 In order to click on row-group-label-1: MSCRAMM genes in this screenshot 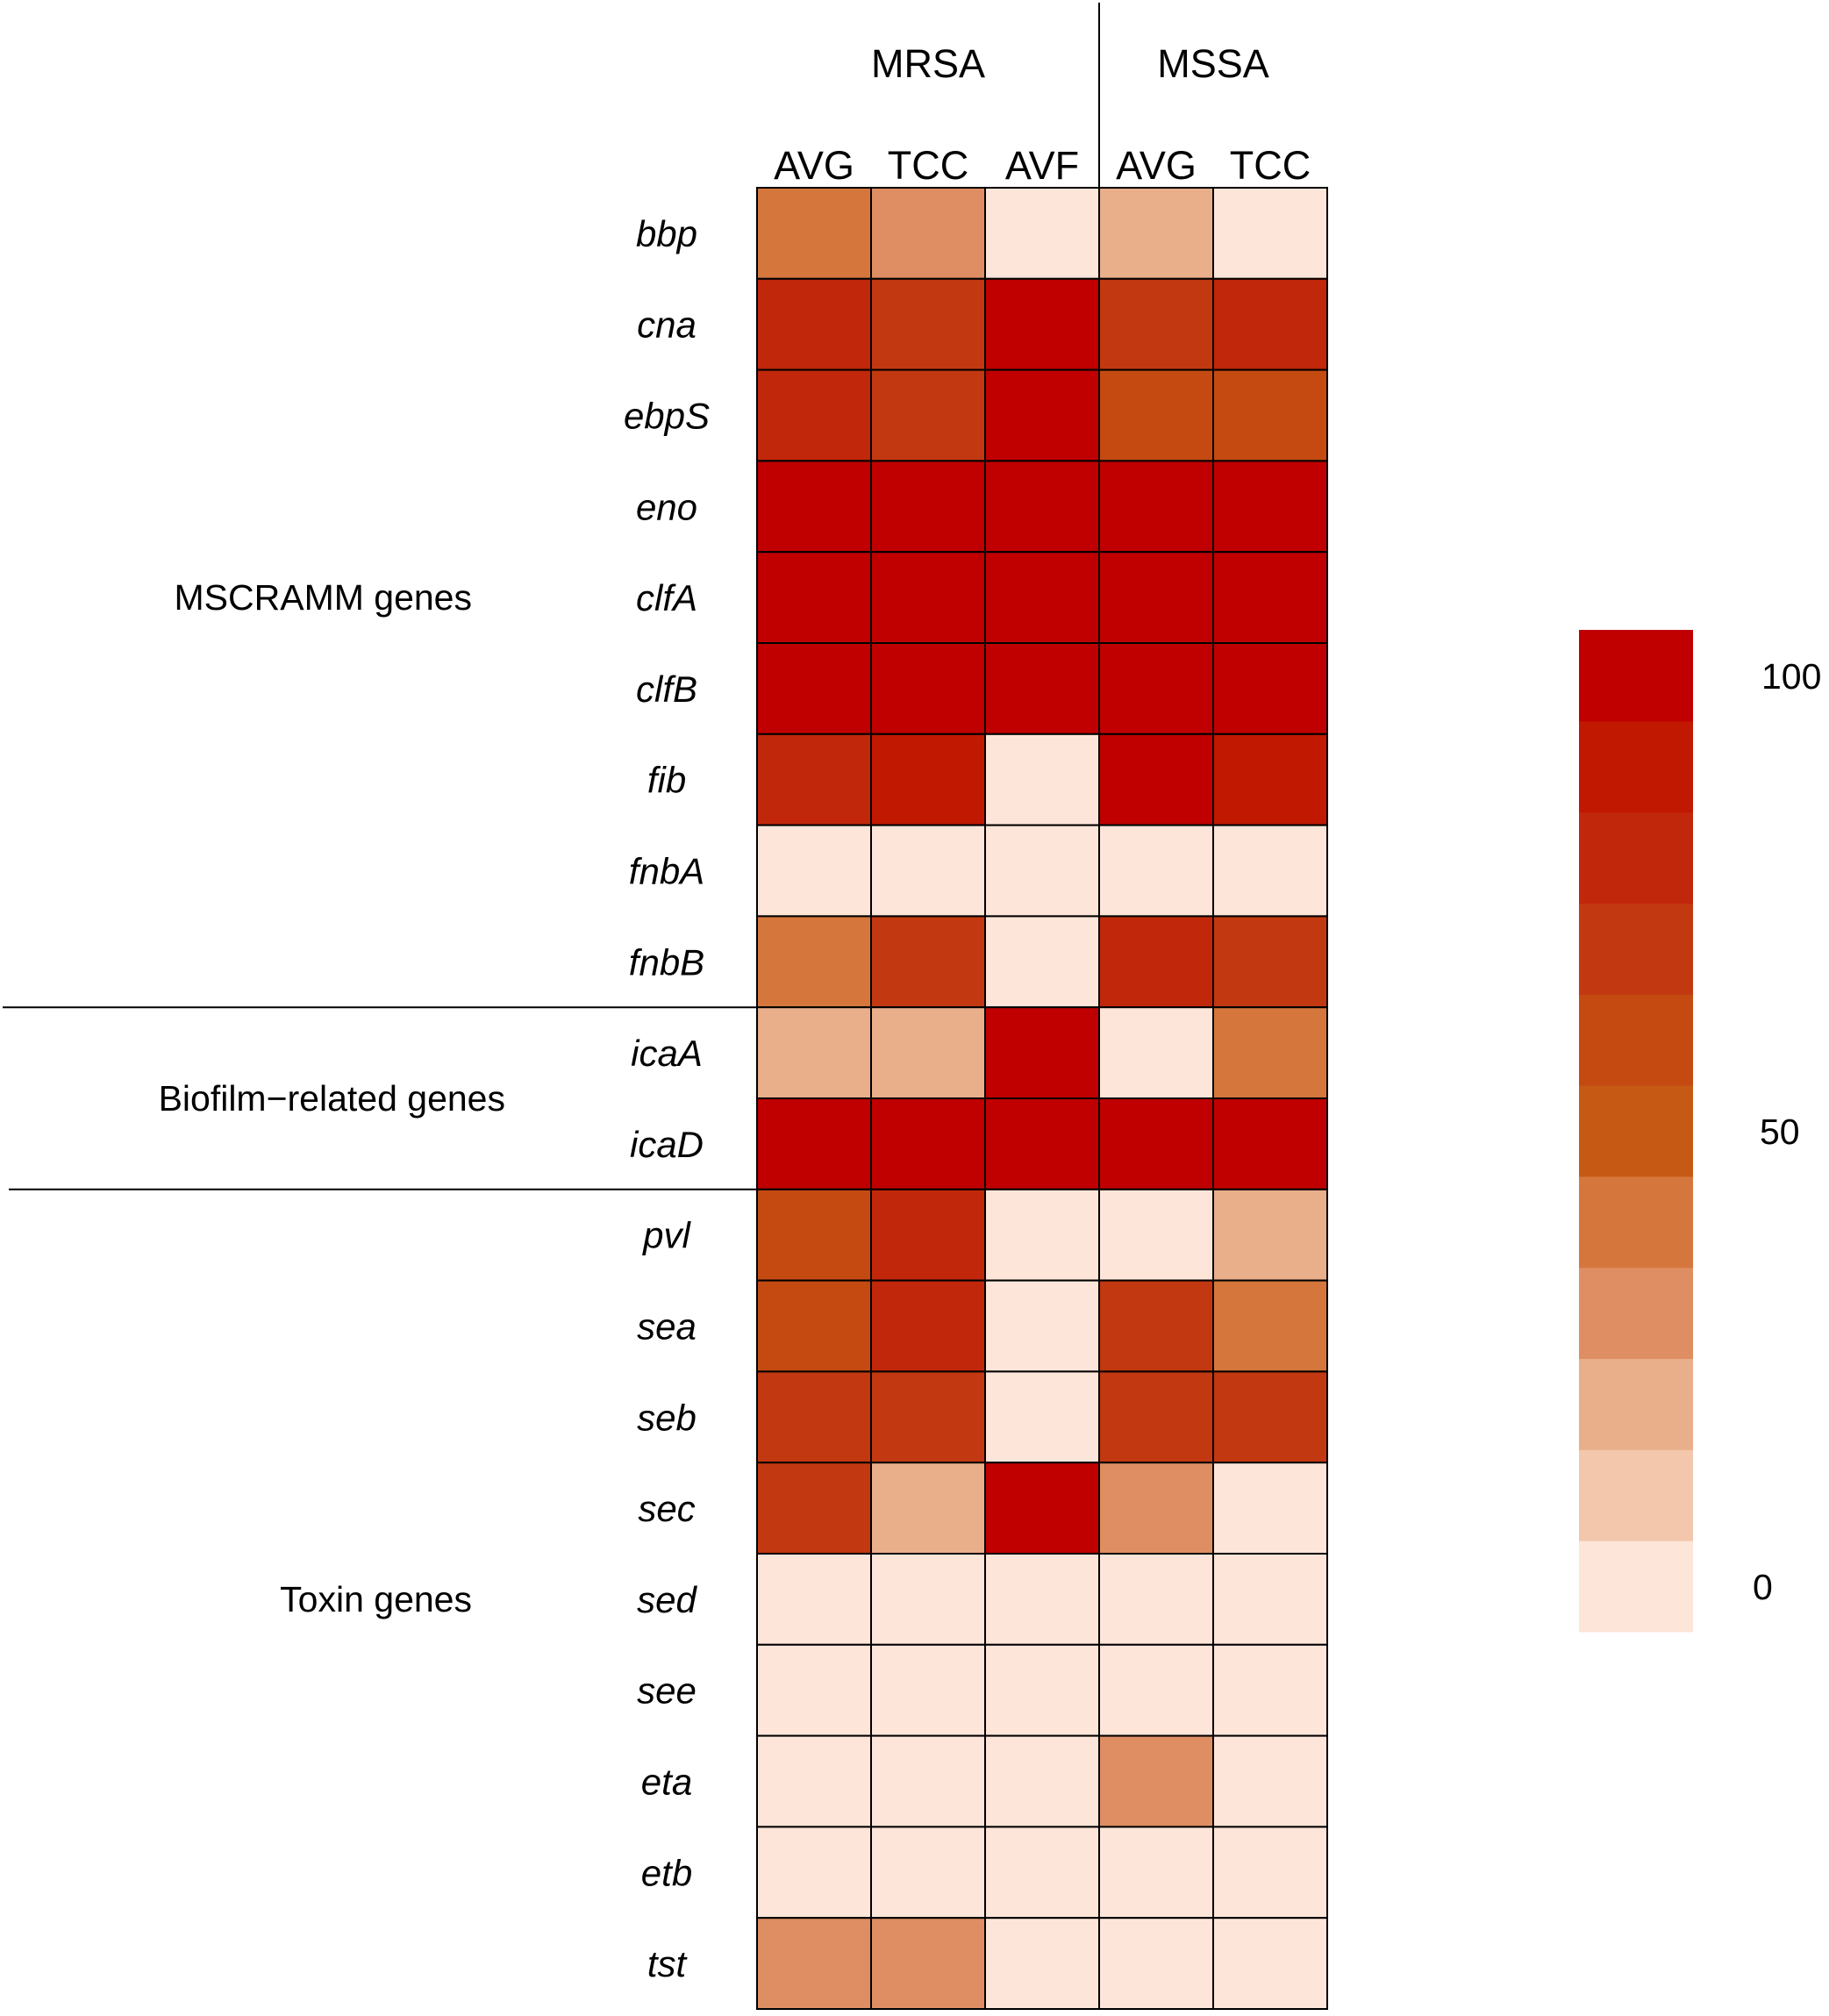, I will do `click(323, 597)`.